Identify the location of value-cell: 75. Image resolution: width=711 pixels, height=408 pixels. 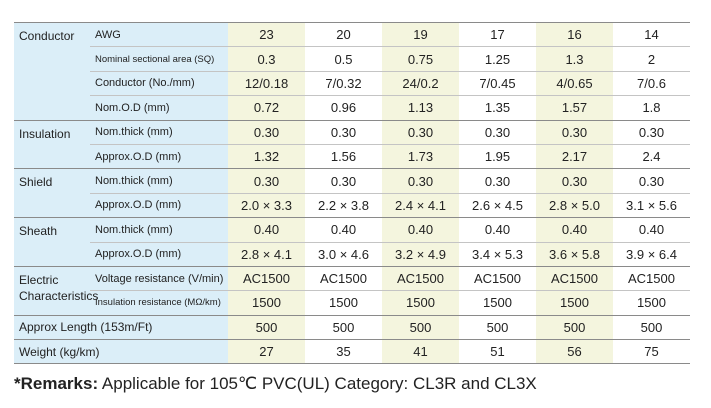
(651, 352).